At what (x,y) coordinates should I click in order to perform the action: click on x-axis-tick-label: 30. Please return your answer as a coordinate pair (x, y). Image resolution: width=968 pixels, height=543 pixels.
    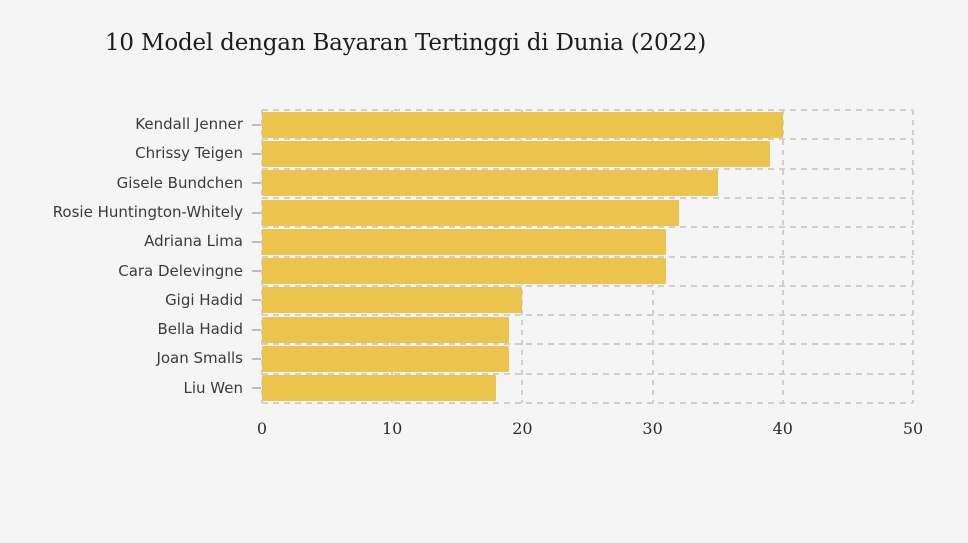
    Looking at the image, I should click on (652, 428).